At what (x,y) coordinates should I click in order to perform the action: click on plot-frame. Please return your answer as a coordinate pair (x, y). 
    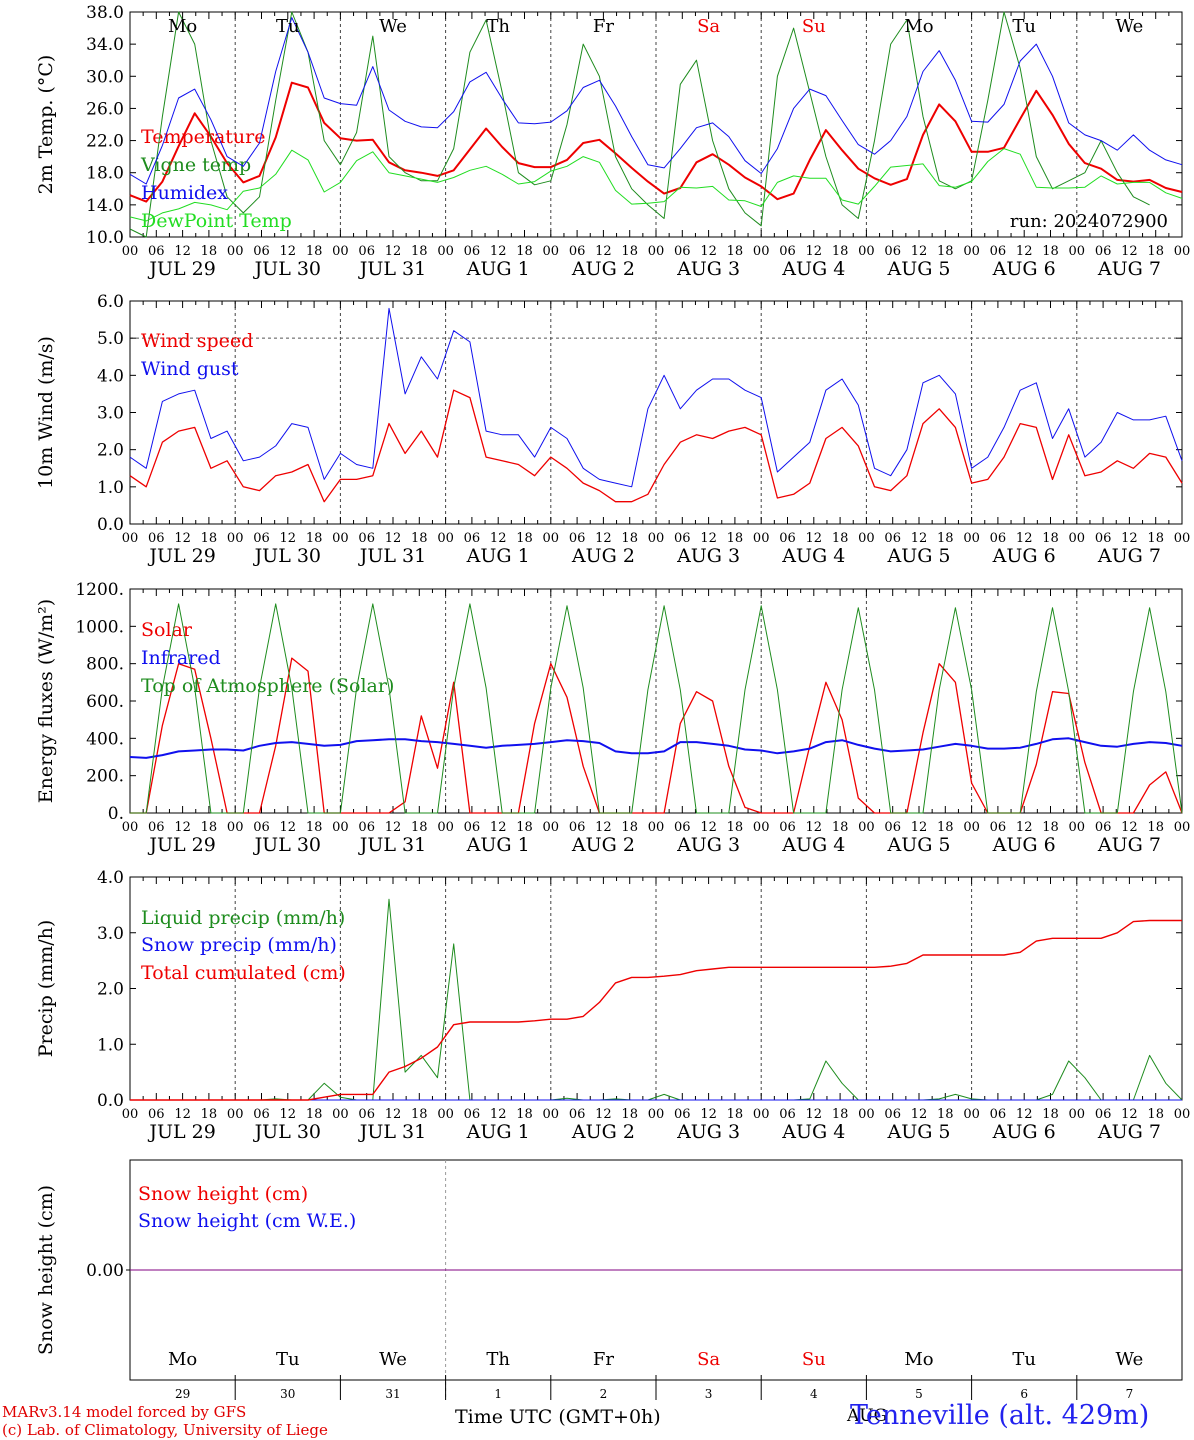
    Looking at the image, I should click on (656, 412).